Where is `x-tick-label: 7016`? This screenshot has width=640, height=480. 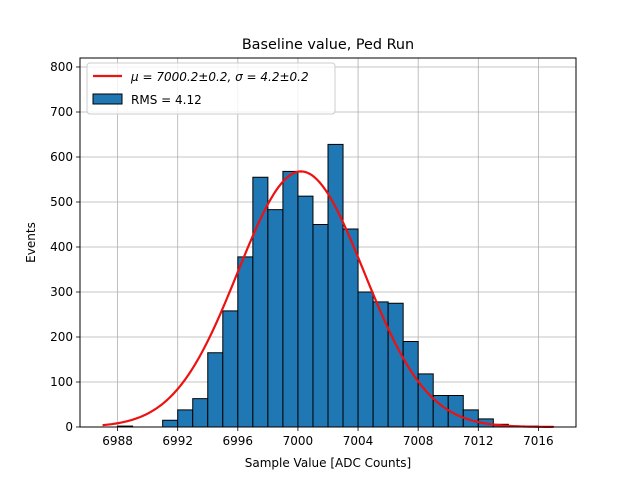
x-tick-label: 7016 is located at coordinates (538, 441).